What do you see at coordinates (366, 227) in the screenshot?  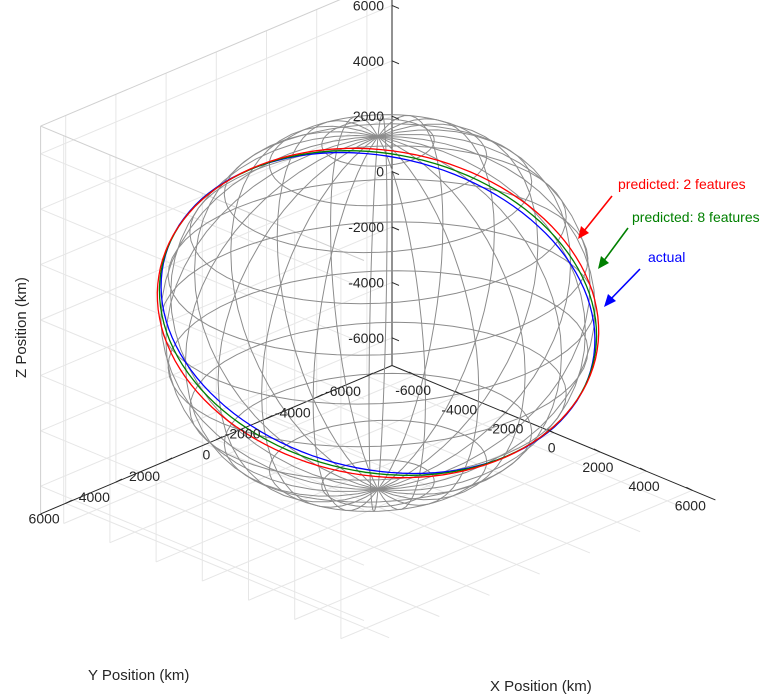 I see `z-tick-label: -2000` at bounding box center [366, 227].